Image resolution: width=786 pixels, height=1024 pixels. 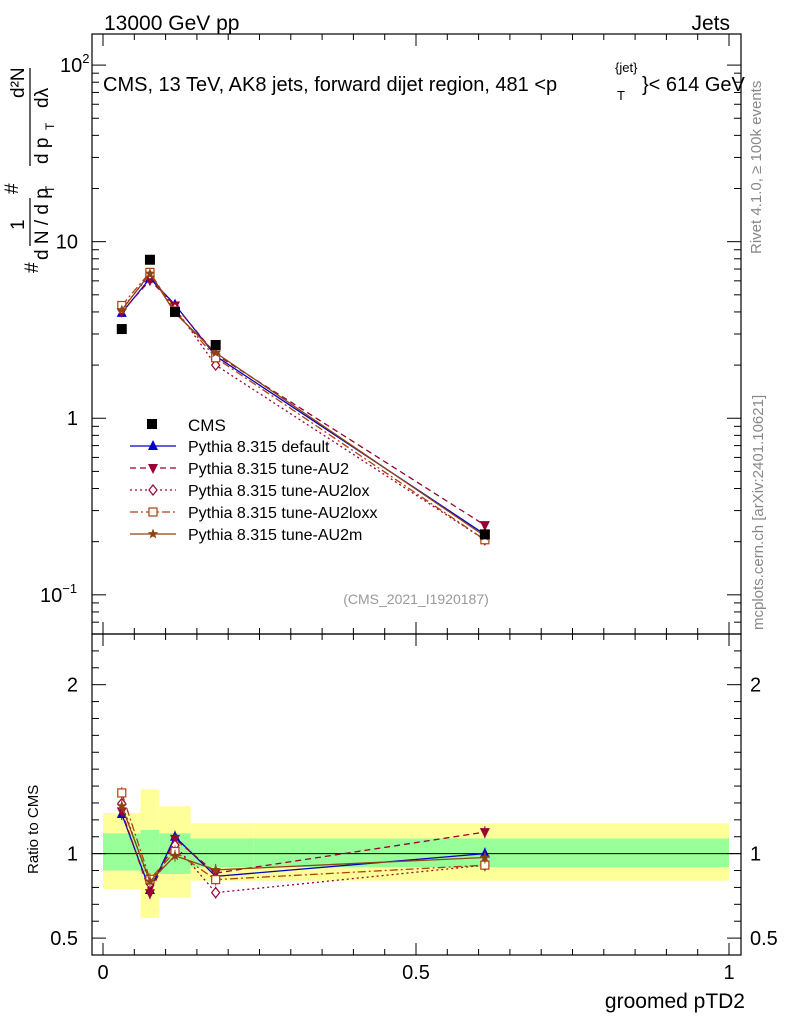 What do you see at coordinates (675, 1001) in the screenshot?
I see `x-axis-label: groomed pTD2` at bounding box center [675, 1001].